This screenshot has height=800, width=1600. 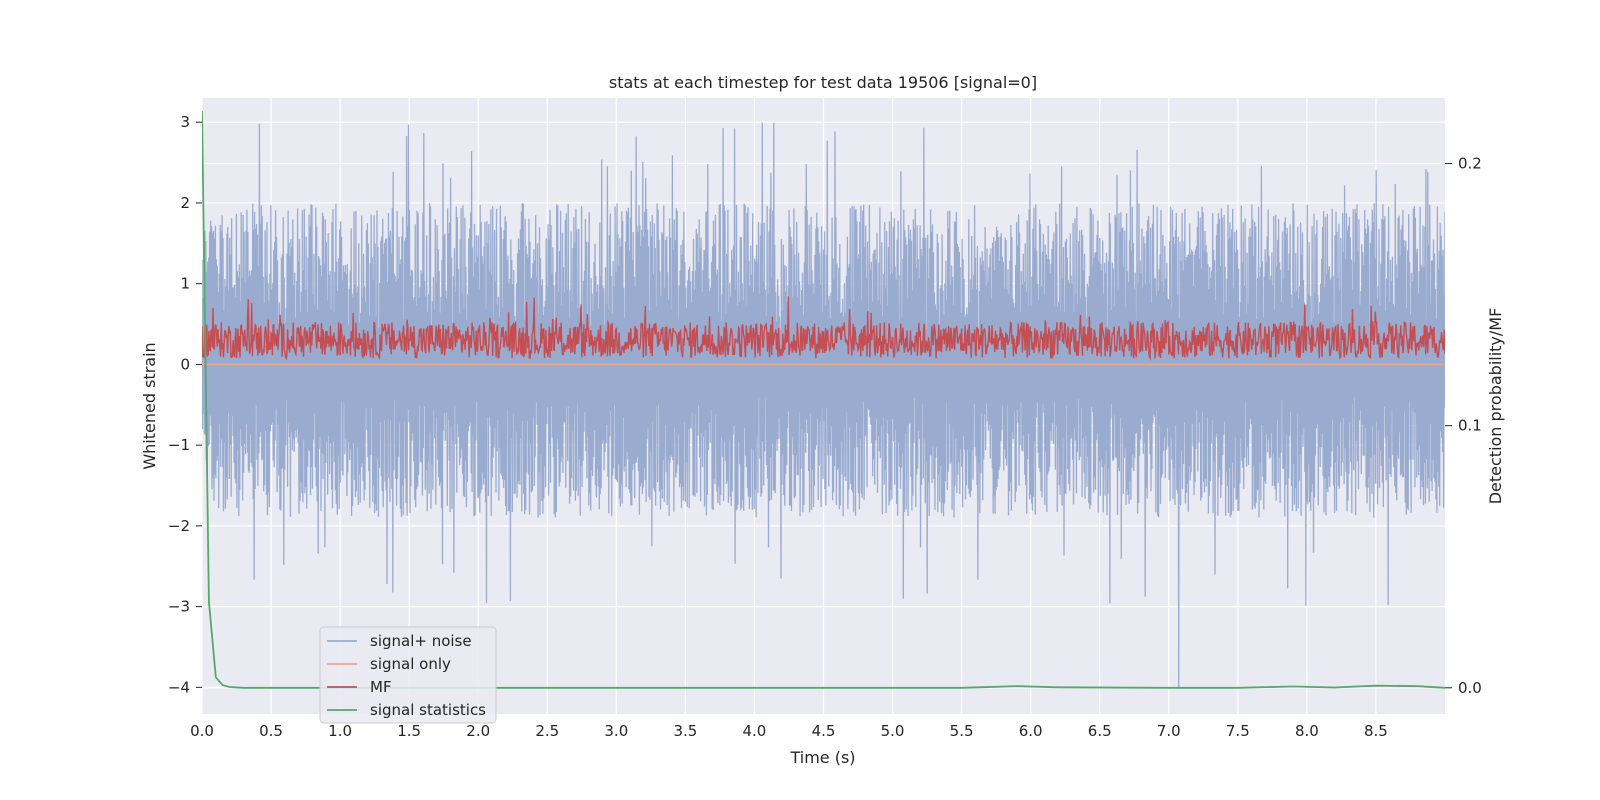 I want to click on legend-label: signal only, so click(x=410, y=664).